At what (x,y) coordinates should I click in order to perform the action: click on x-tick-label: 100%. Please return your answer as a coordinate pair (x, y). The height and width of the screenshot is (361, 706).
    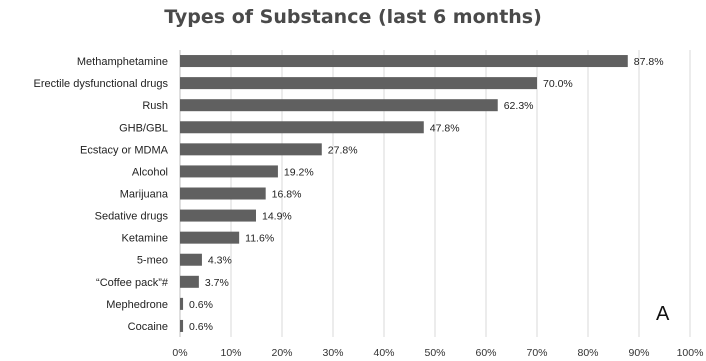
    Looking at the image, I should click on (690, 353).